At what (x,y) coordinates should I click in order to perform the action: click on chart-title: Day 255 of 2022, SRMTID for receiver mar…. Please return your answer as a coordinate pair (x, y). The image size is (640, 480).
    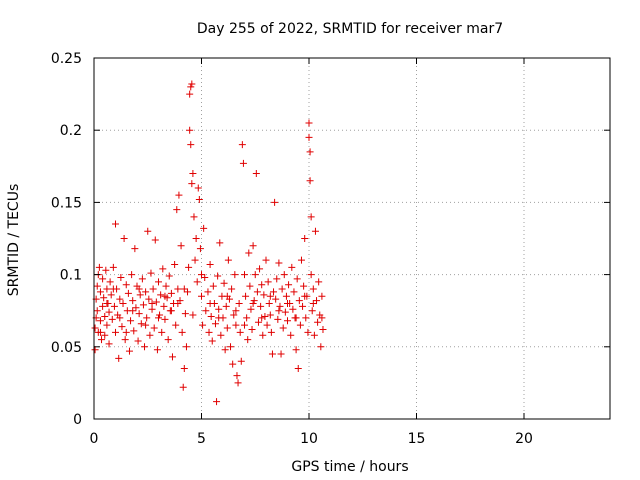
    Looking at the image, I should click on (350, 29).